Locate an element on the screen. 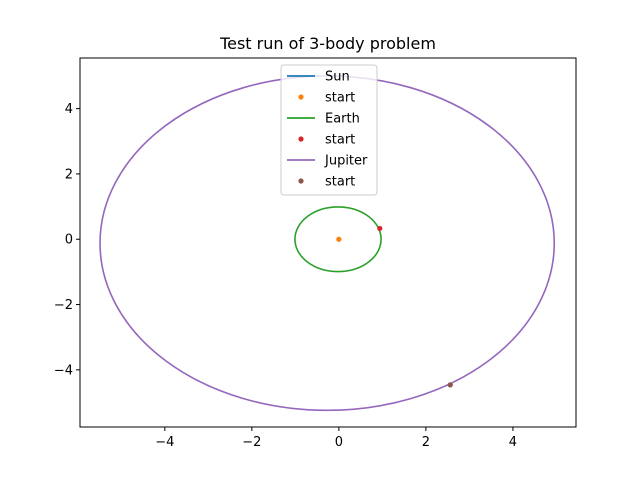  y-tick-label: 4 is located at coordinates (69, 109).